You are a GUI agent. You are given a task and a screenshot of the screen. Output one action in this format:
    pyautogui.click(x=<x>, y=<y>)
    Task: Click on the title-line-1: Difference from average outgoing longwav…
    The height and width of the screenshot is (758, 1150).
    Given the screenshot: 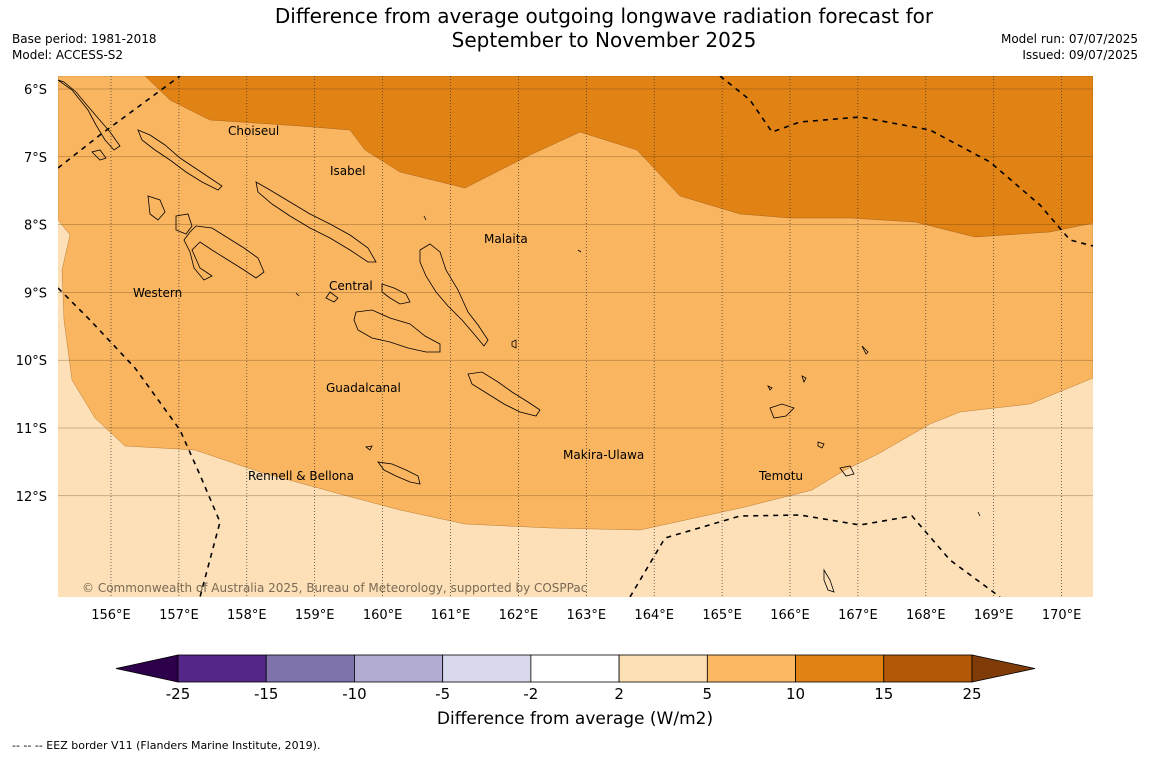 What is the action you would take?
    pyautogui.click(x=604, y=16)
    